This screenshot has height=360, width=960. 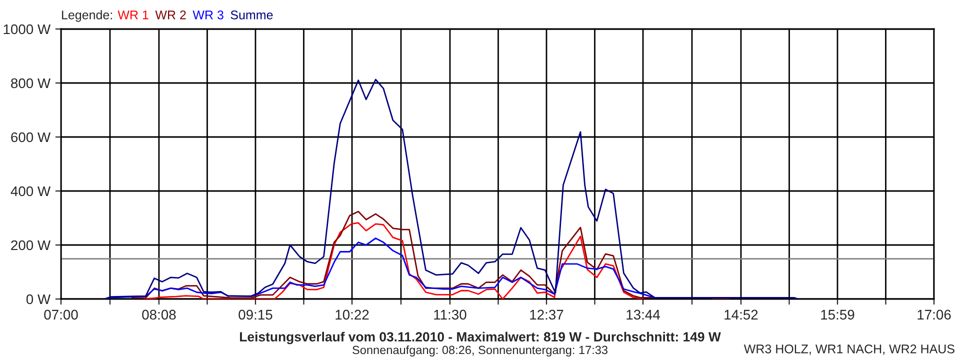 I want to click on x-tick-label: 13:44, so click(x=643, y=315).